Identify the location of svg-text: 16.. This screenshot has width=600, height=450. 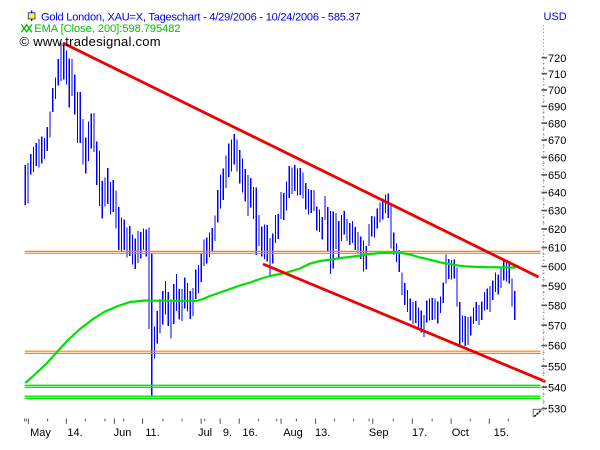
(249, 433).